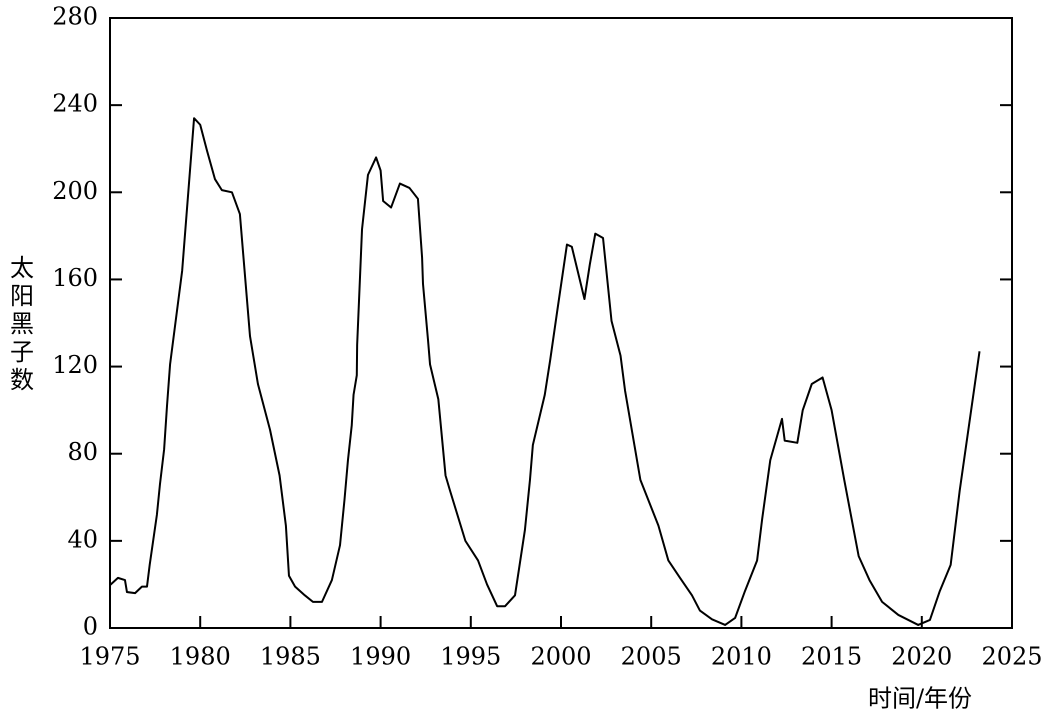 This screenshot has width=1041, height=723. I want to click on y-tick-label: 200, so click(75, 191).